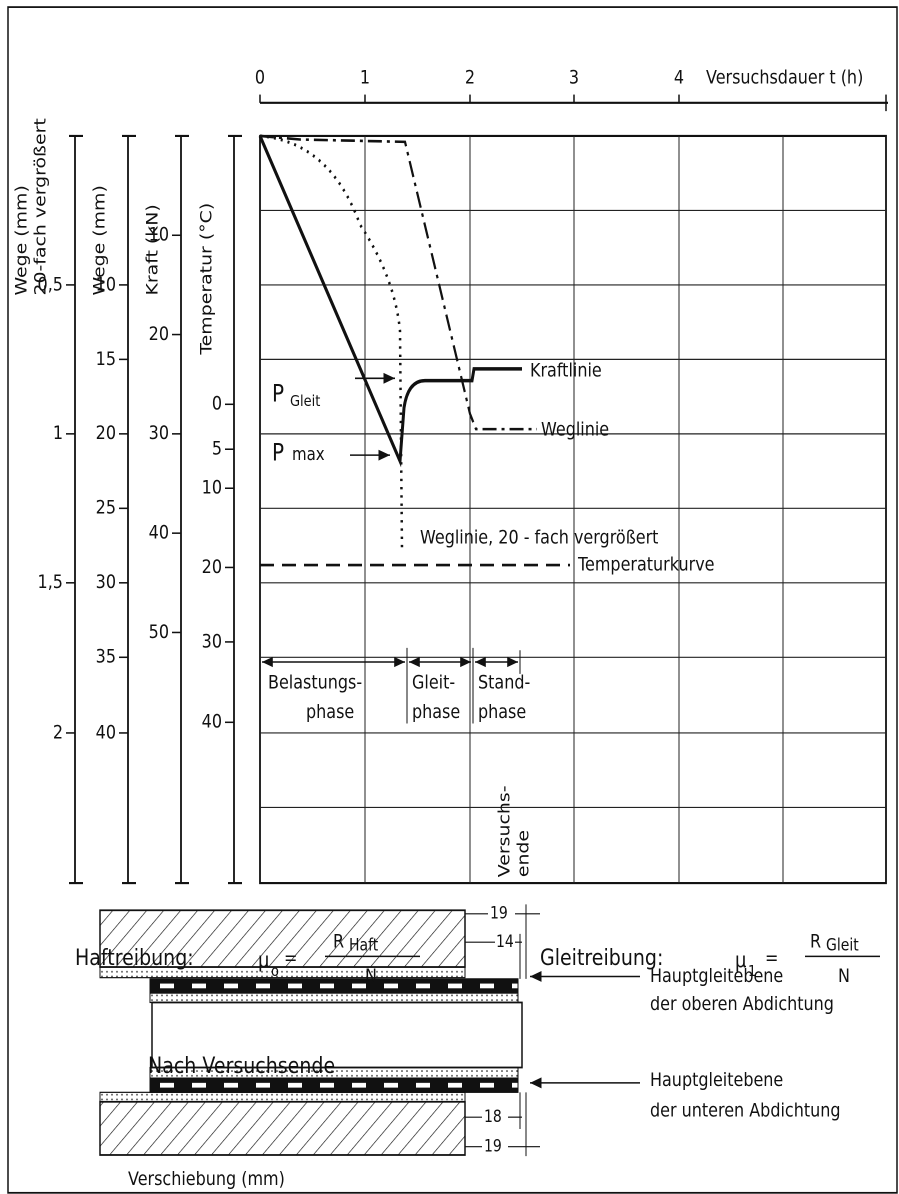  I want to click on section-xlabel: Verschiebung (mm), so click(206, 1180).